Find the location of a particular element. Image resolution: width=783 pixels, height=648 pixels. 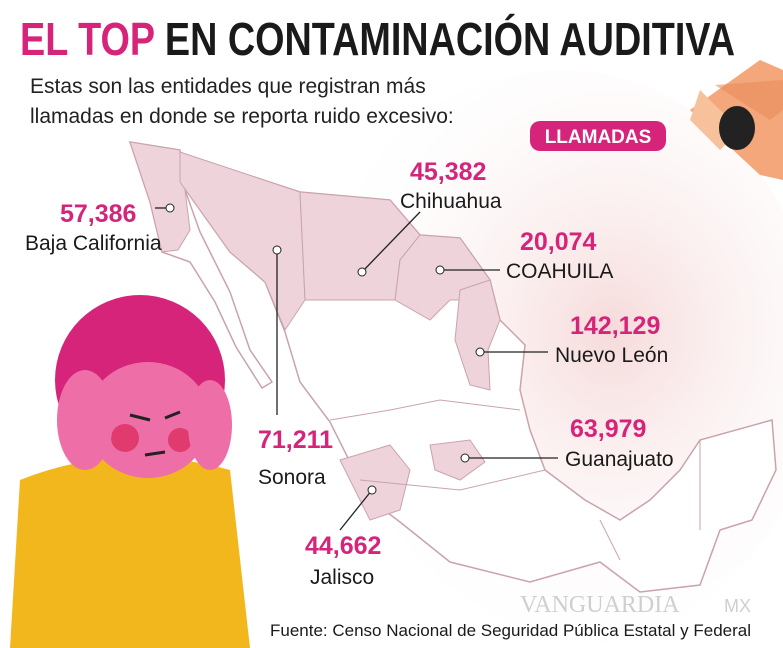

state-name: Chihuahua is located at coordinates (451, 201).